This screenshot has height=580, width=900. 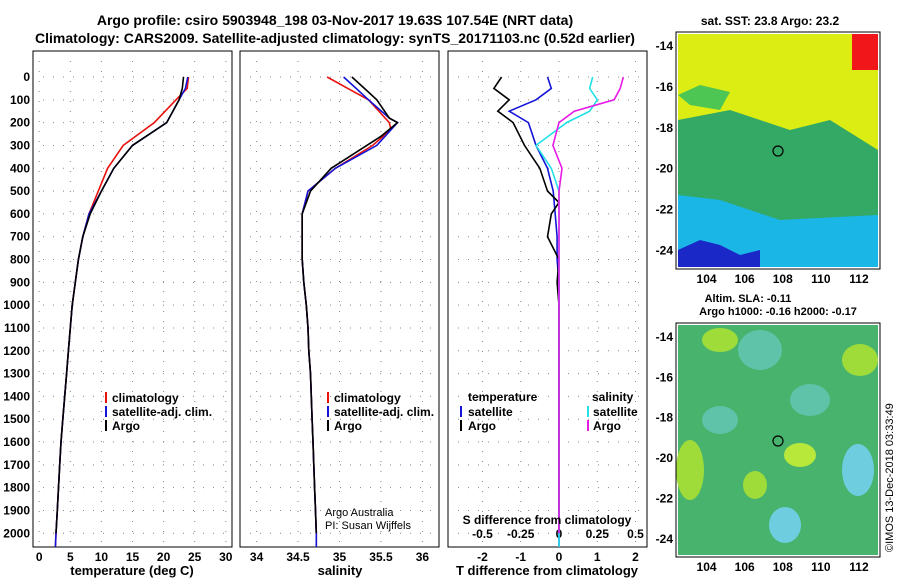 I want to click on legend-argo: Argo, so click(x=348, y=426).